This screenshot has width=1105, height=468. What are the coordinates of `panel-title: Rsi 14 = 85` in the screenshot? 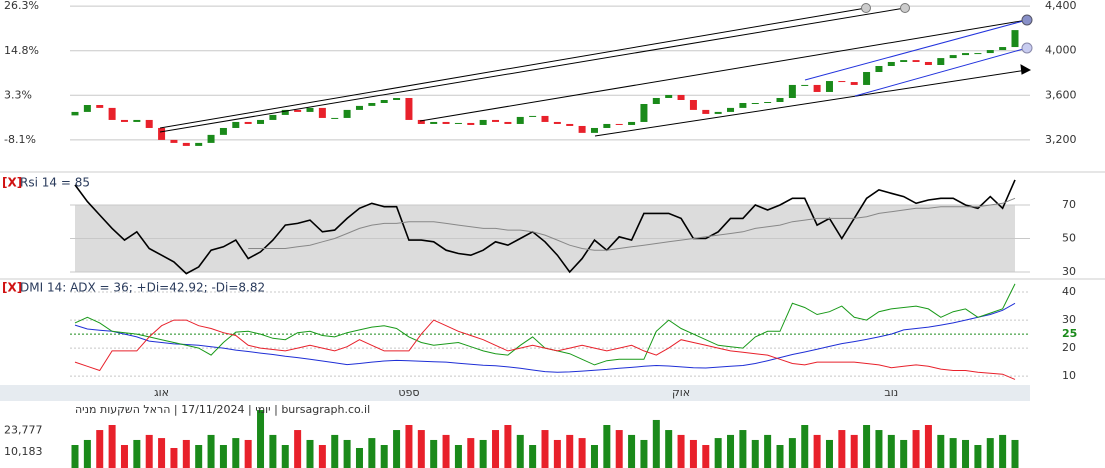 It's located at (55, 183).